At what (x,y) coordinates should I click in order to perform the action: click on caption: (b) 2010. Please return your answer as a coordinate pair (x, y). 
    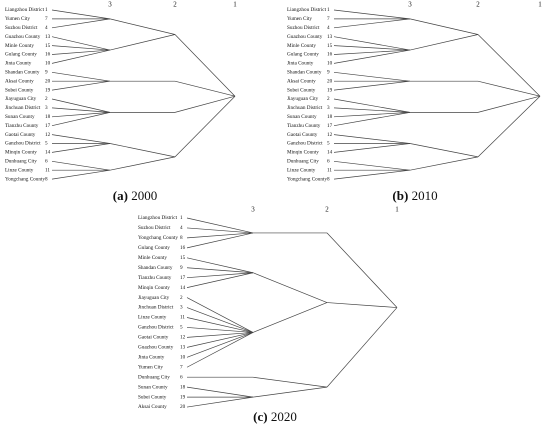
    Looking at the image, I should click on (414, 195).